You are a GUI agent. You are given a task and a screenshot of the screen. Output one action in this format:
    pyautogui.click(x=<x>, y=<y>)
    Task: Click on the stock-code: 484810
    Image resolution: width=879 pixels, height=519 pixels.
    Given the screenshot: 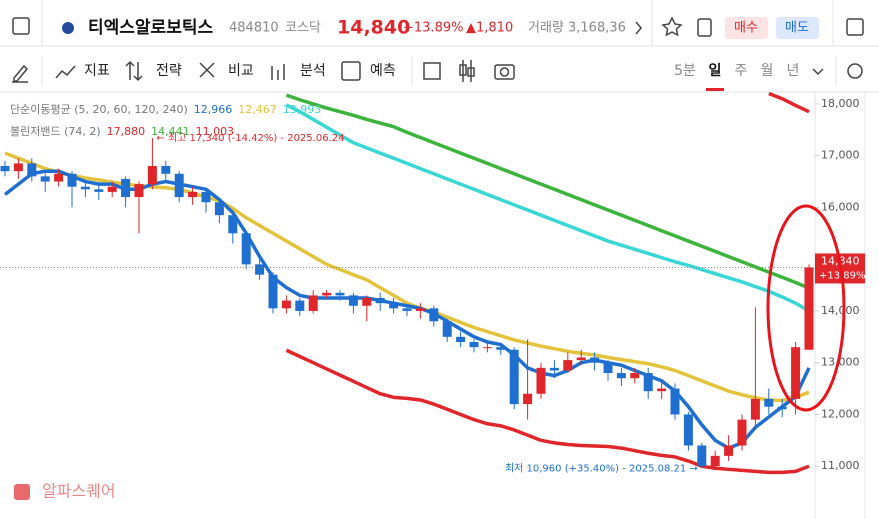 What is the action you would take?
    pyautogui.click(x=254, y=28)
    